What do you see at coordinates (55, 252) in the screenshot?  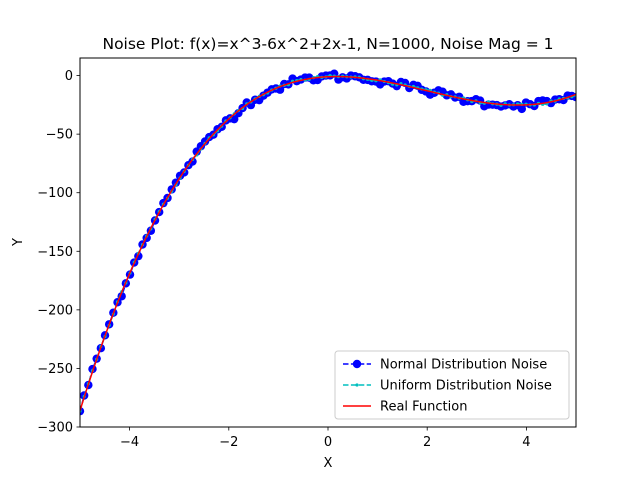 I see `y-tick-label: −150` at bounding box center [55, 252].